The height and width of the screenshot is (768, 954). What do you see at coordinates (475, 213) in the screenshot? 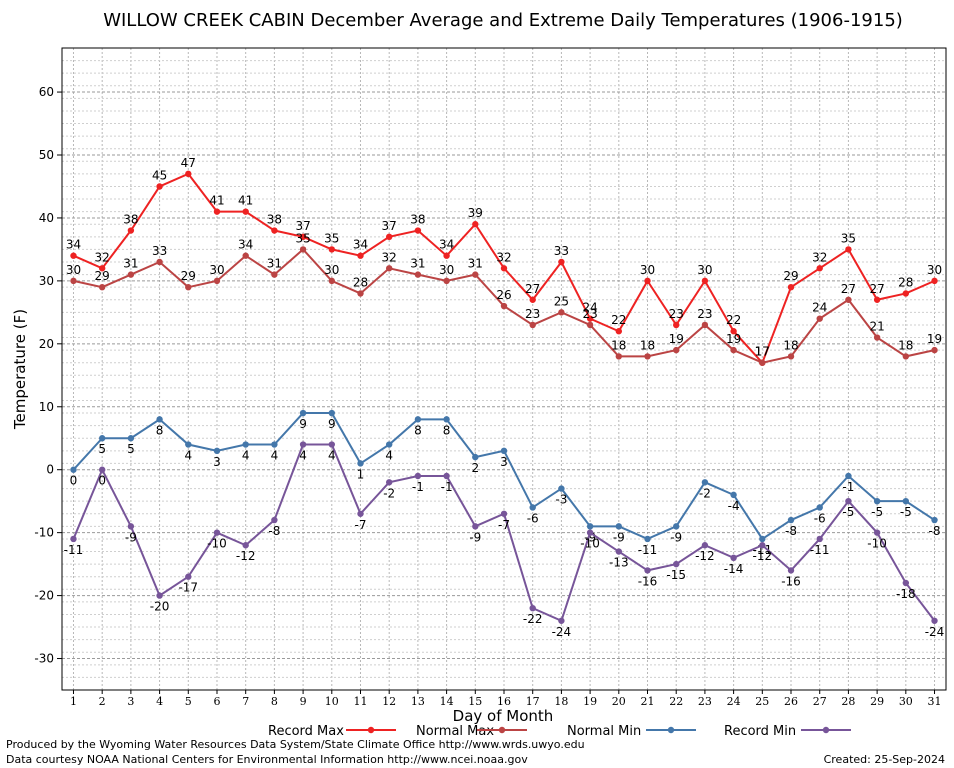
I see `data-label: 39` at bounding box center [475, 213].